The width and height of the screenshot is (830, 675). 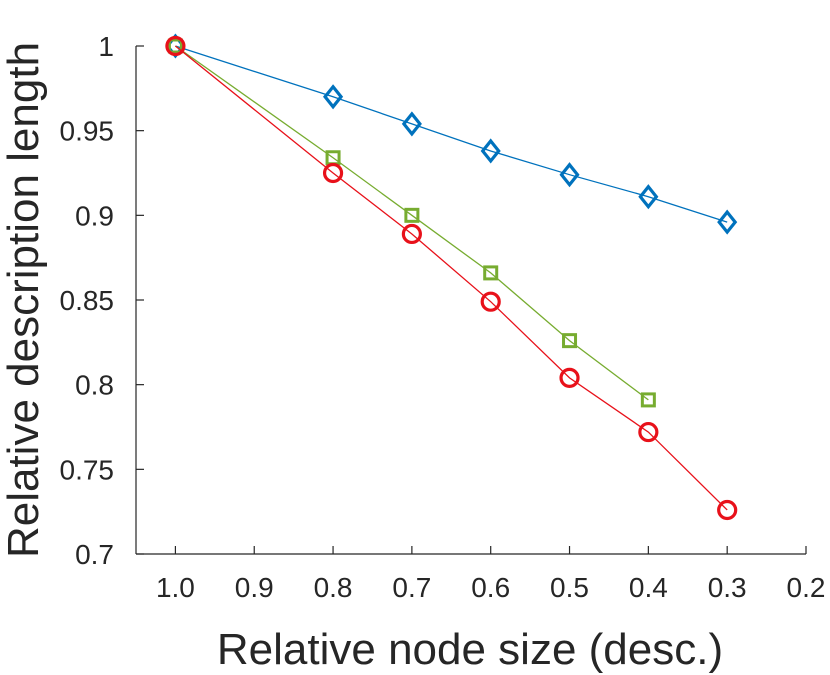 What do you see at coordinates (333, 587) in the screenshot?
I see `x-tick-label: 0.8` at bounding box center [333, 587].